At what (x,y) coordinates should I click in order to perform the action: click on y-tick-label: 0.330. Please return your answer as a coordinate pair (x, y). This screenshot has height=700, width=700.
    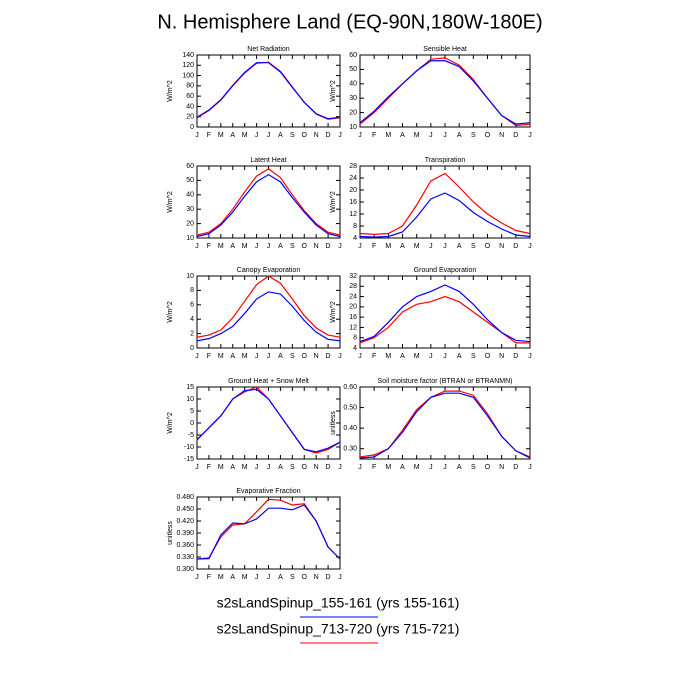
    Looking at the image, I should click on (185, 557).